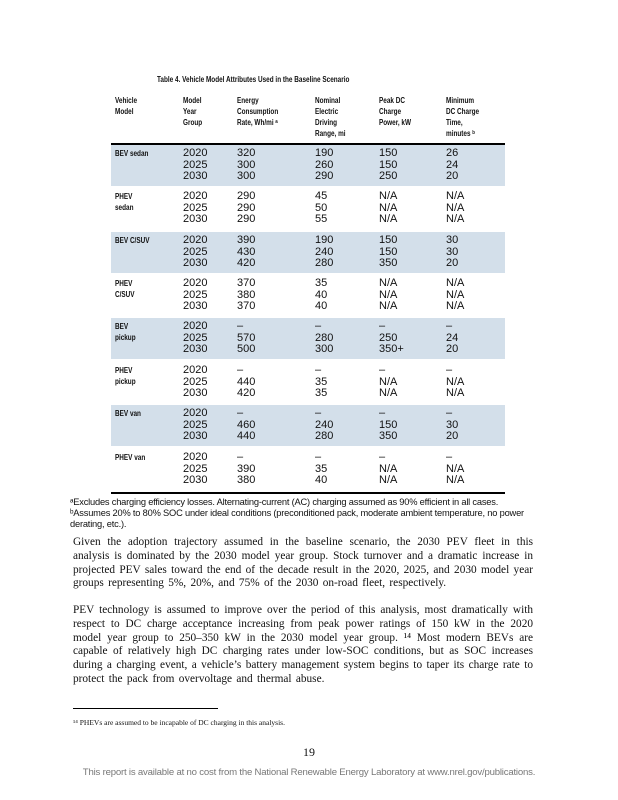 The width and height of the screenshot is (618, 800). I want to click on cell-energy: 320 300 300, so click(246, 165).